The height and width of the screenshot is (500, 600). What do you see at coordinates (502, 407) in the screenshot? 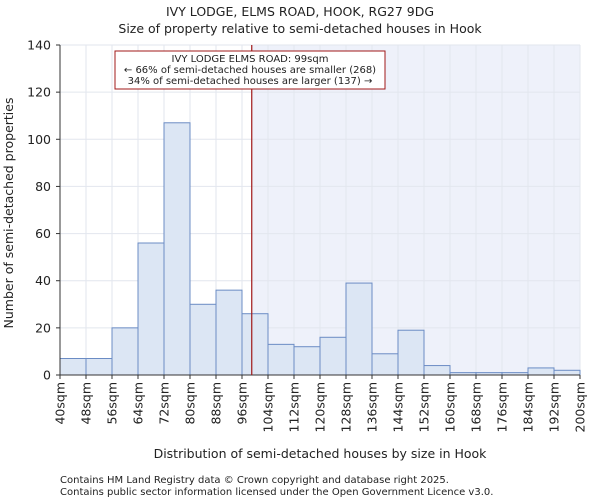
I see `x-tick-label: 176sqm` at bounding box center [502, 407].